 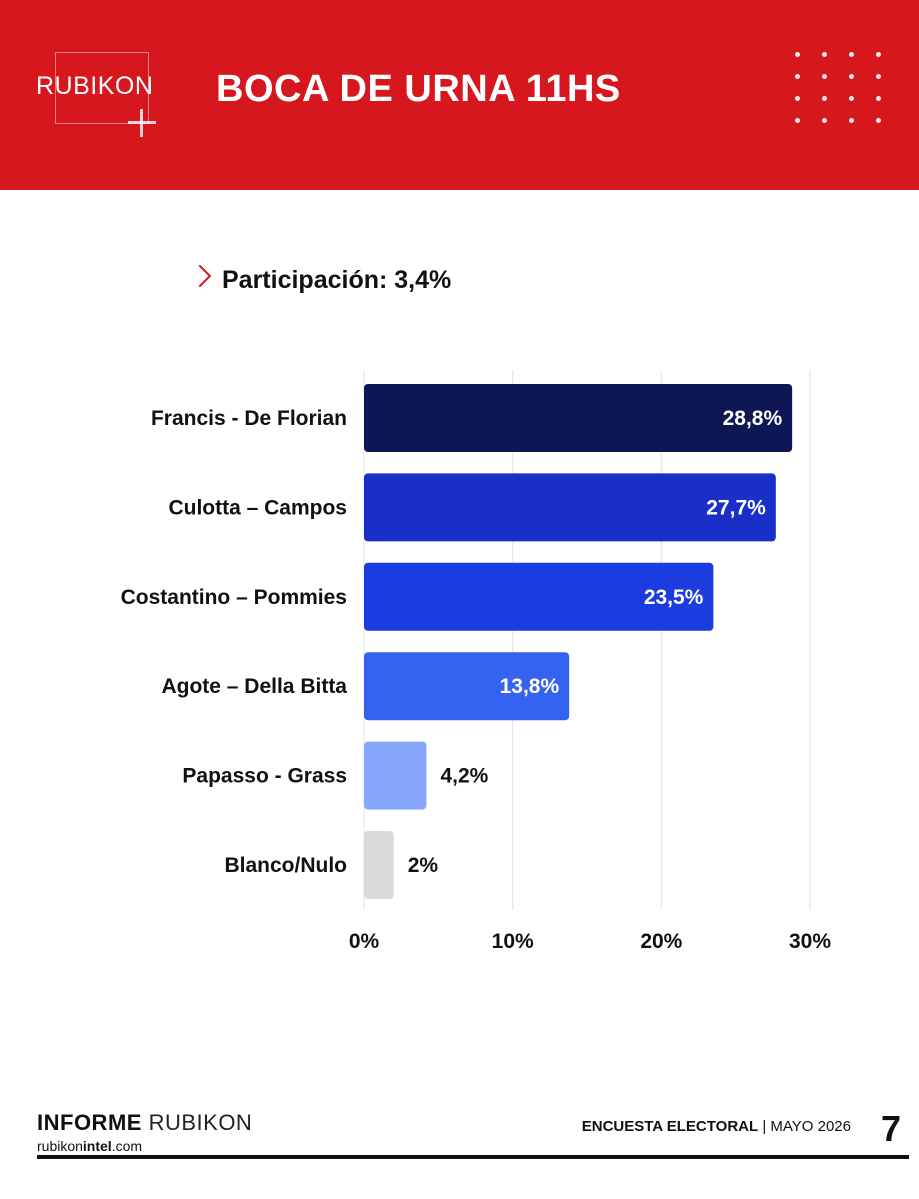 I want to click on value-label: 23,5%, so click(x=674, y=597).